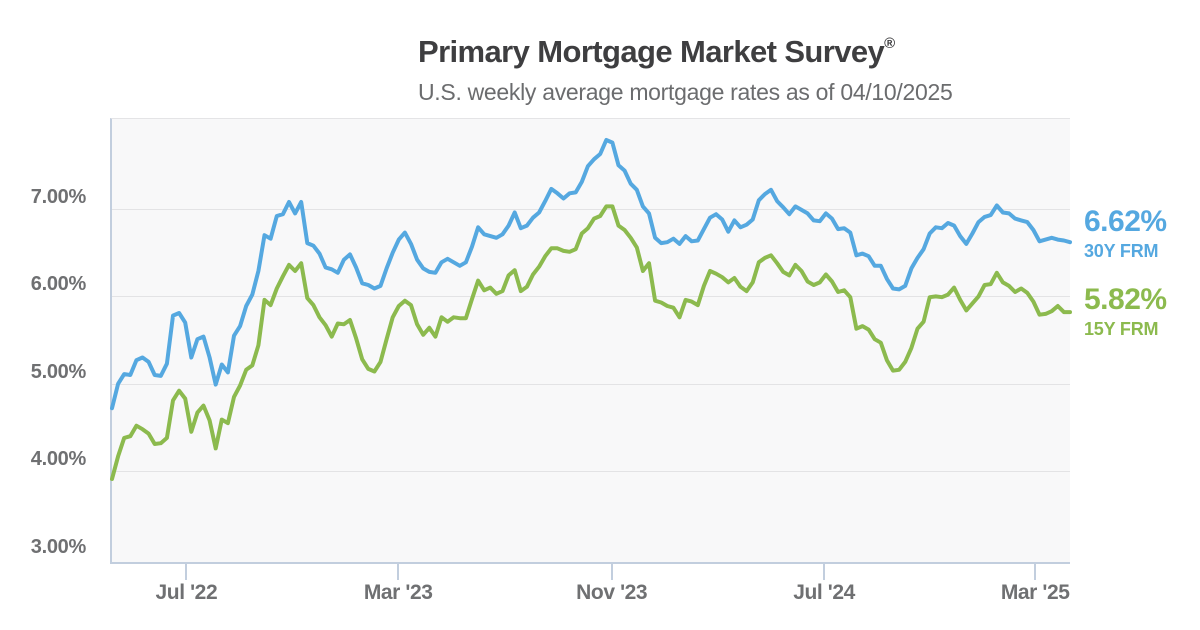 The width and height of the screenshot is (1200, 630). I want to click on chart-title-text: Primary Mortgage Market Survey, so click(651, 51).